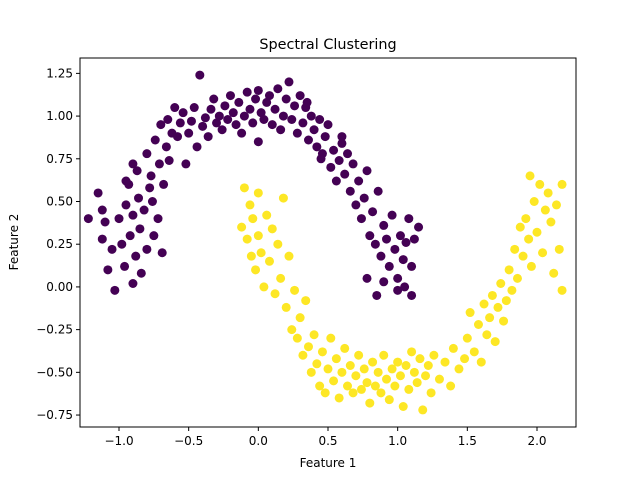 Image resolution: width=640 pixels, height=480 pixels. Describe the element at coordinates (536, 441) in the screenshot. I see `x-tick-label: 2.0` at that location.